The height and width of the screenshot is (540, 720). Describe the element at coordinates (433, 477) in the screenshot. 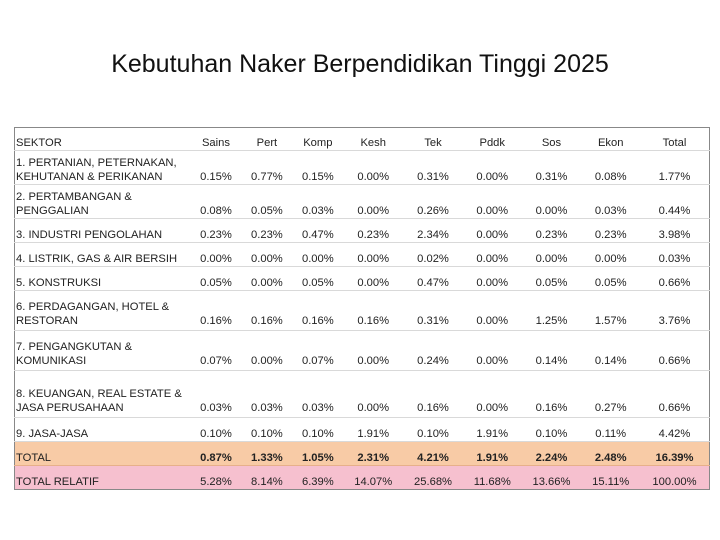

I see `table-cell: 25.68%` at that location.